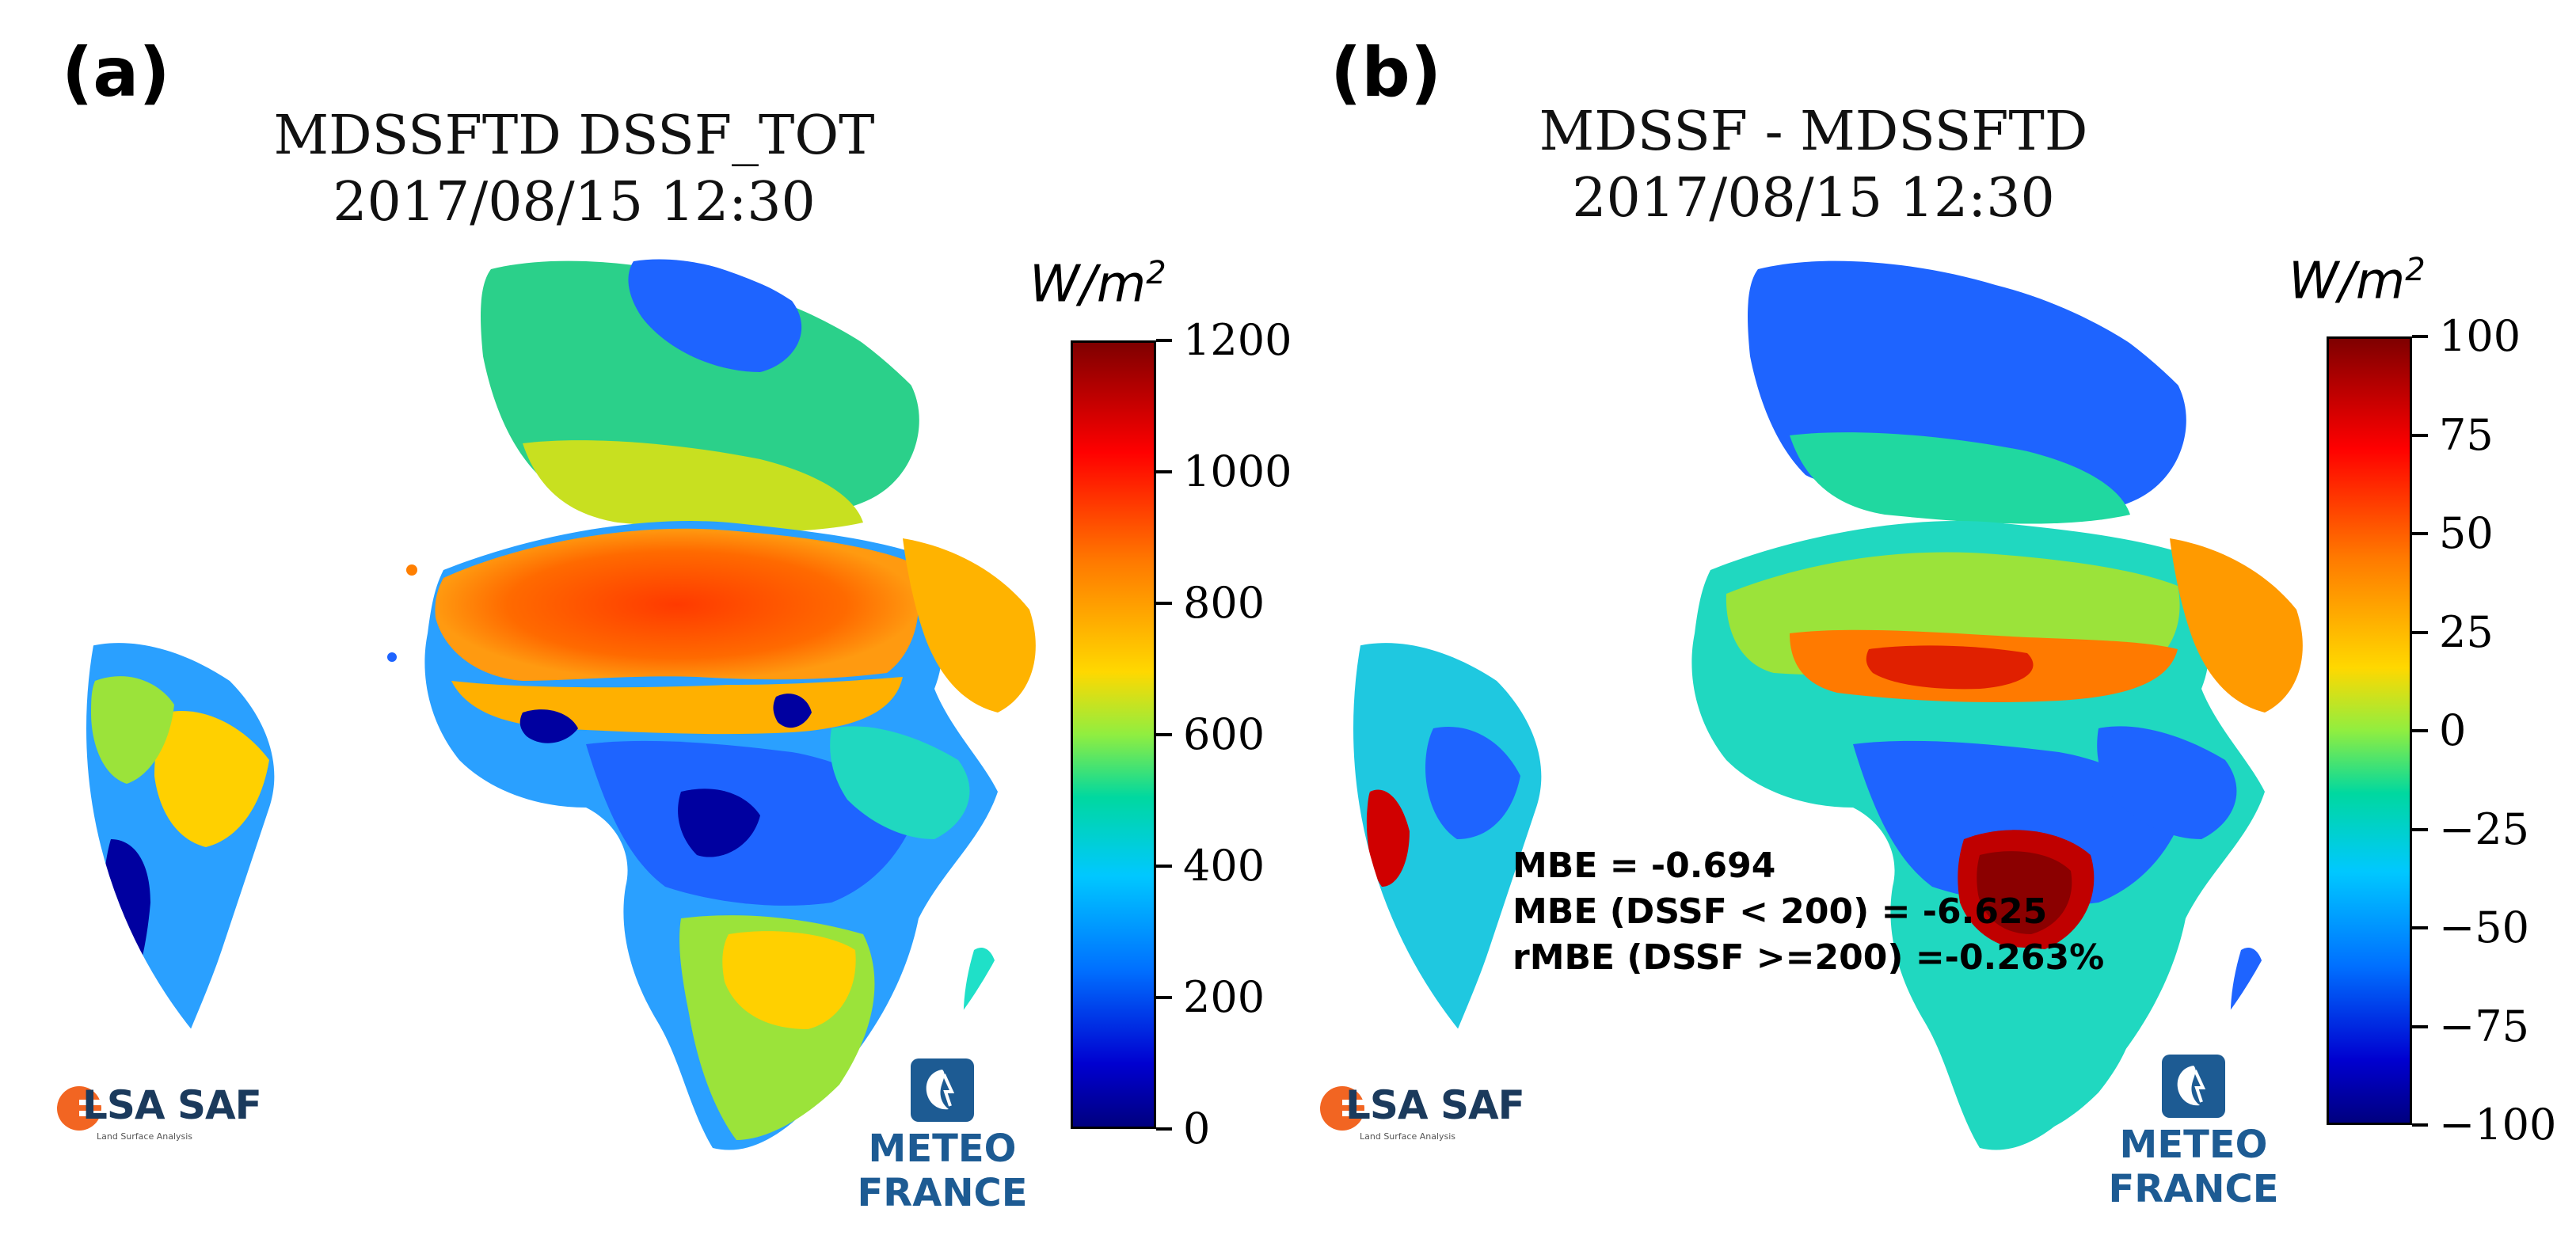  Describe the element at coordinates (719, 823) in the screenshot. I see `congo-patch` at that location.